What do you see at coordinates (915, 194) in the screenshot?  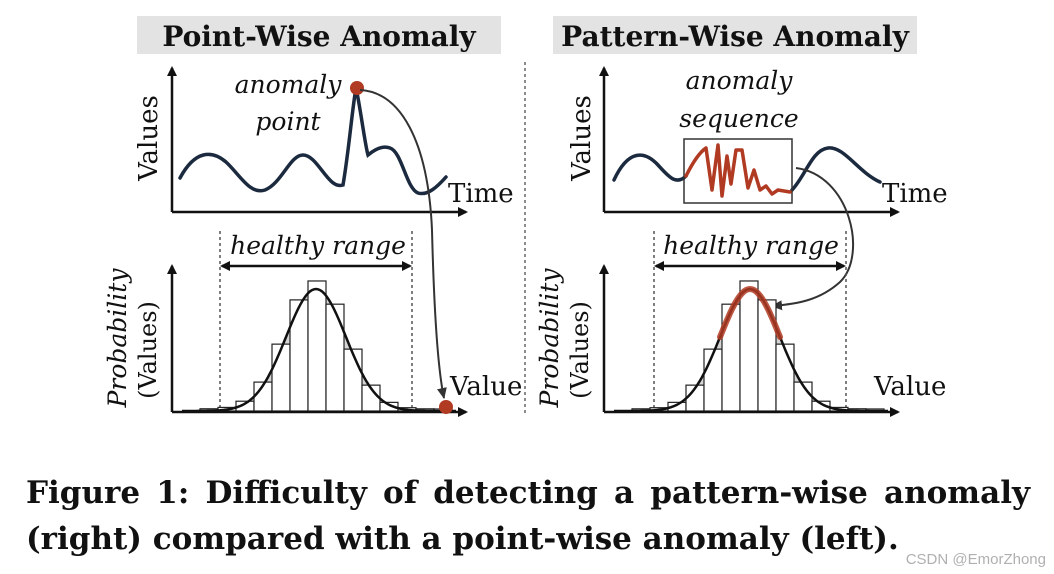 I see `right-timeseries-xlabel: Time` at bounding box center [915, 194].